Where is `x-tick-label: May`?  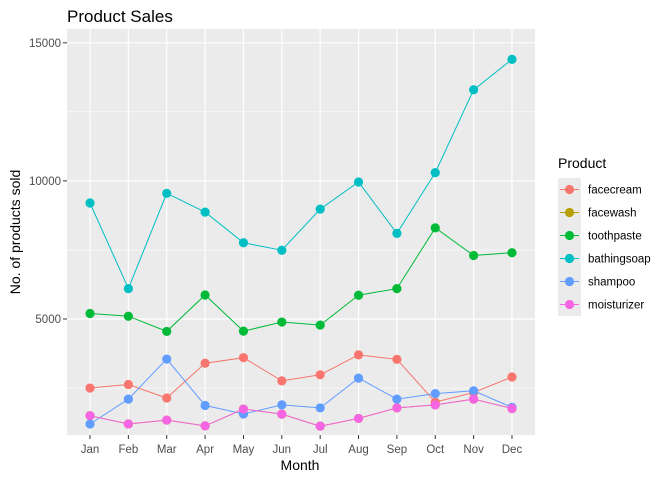 x-tick-label: May is located at coordinates (244, 450).